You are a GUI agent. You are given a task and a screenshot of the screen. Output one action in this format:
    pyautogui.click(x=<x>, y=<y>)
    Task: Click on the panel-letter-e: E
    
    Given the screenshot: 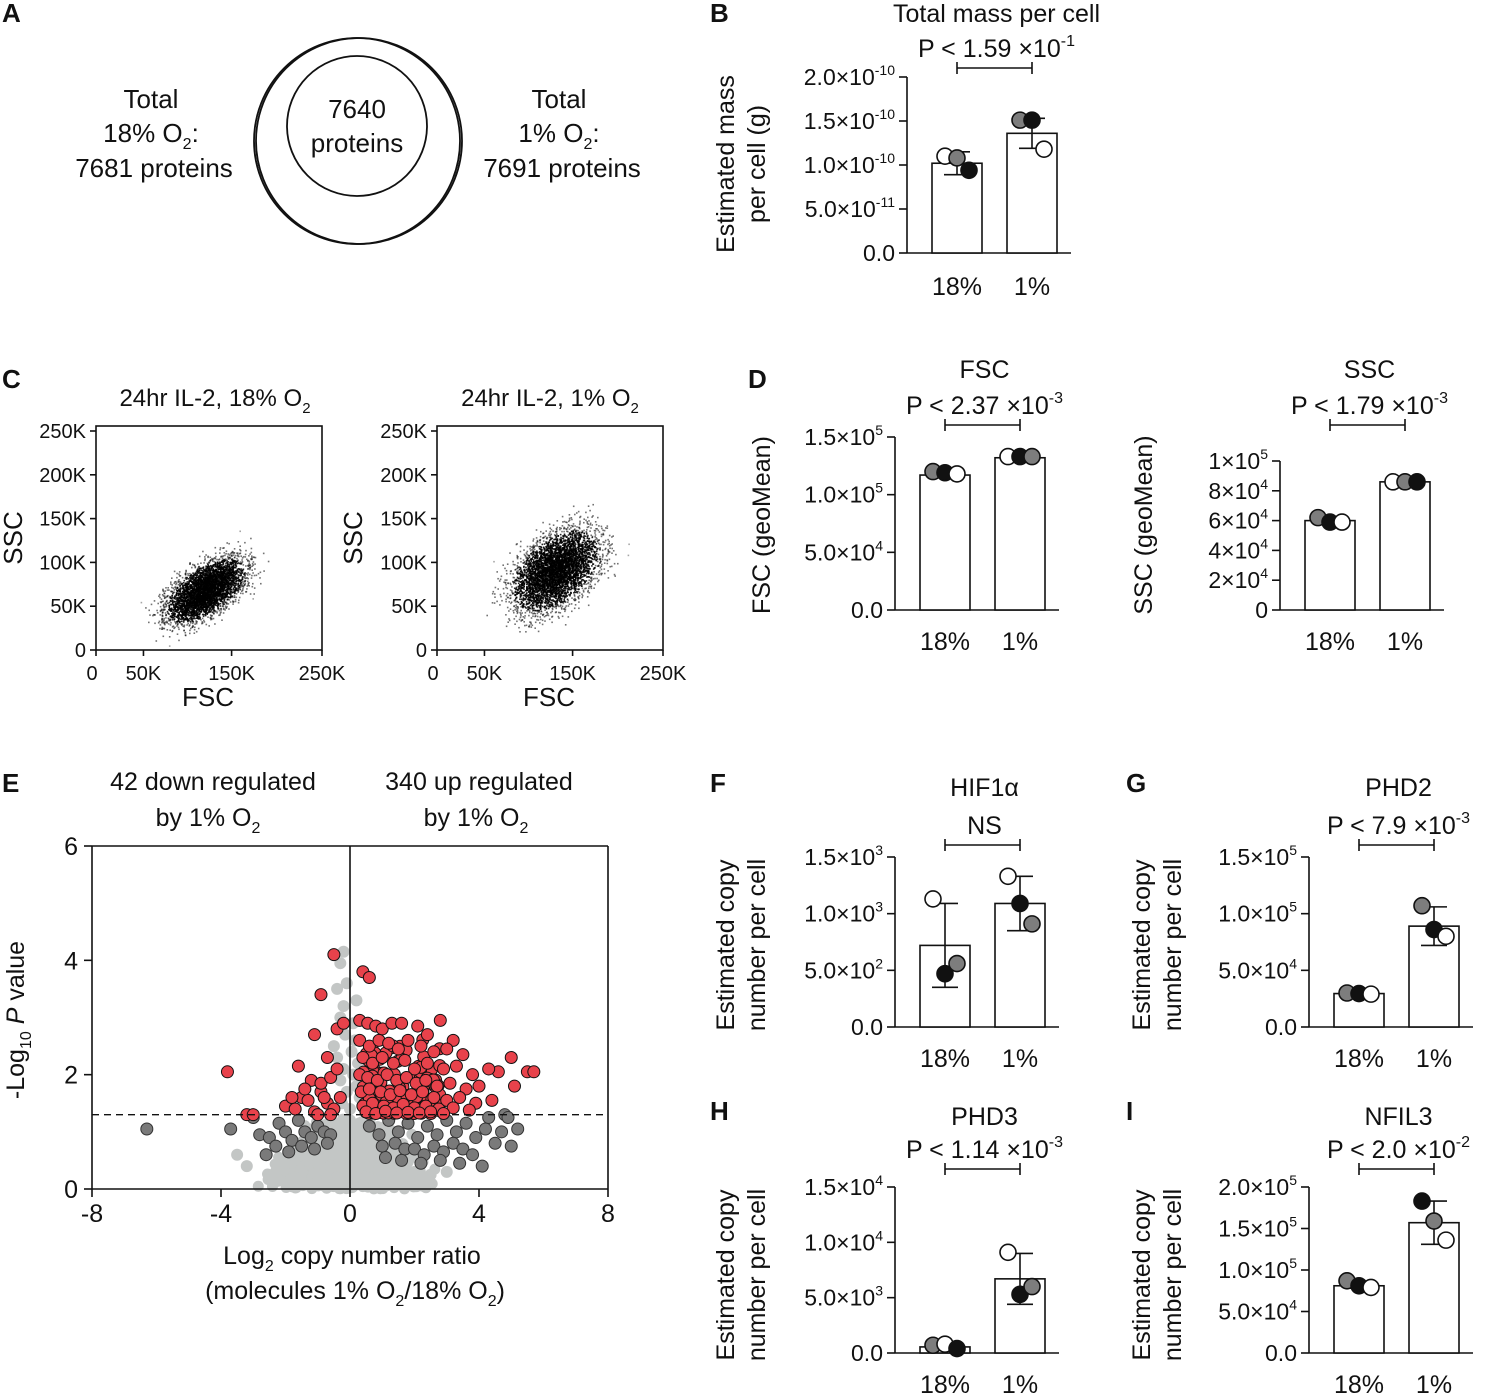 What is the action you would take?
    pyautogui.click(x=10, y=783)
    